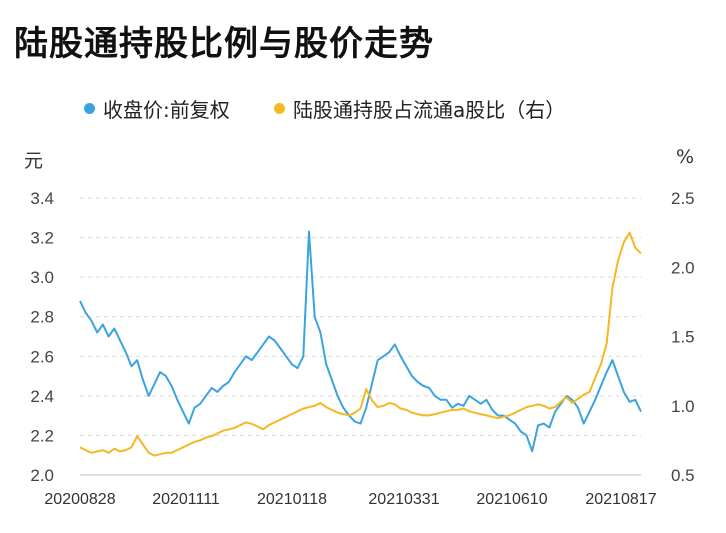  Describe the element at coordinates (683, 337) in the screenshot. I see `y-right-tick-label: 1.5` at that location.